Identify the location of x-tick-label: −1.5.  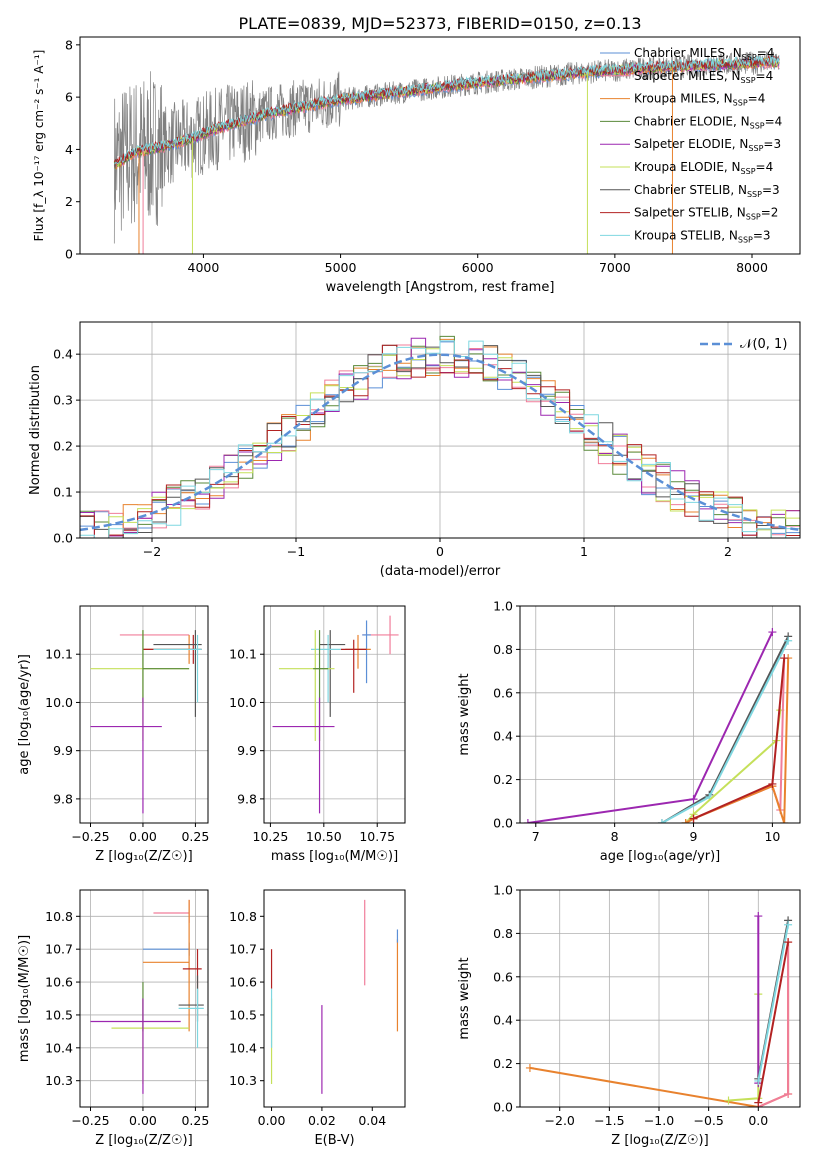
(609, 1120).